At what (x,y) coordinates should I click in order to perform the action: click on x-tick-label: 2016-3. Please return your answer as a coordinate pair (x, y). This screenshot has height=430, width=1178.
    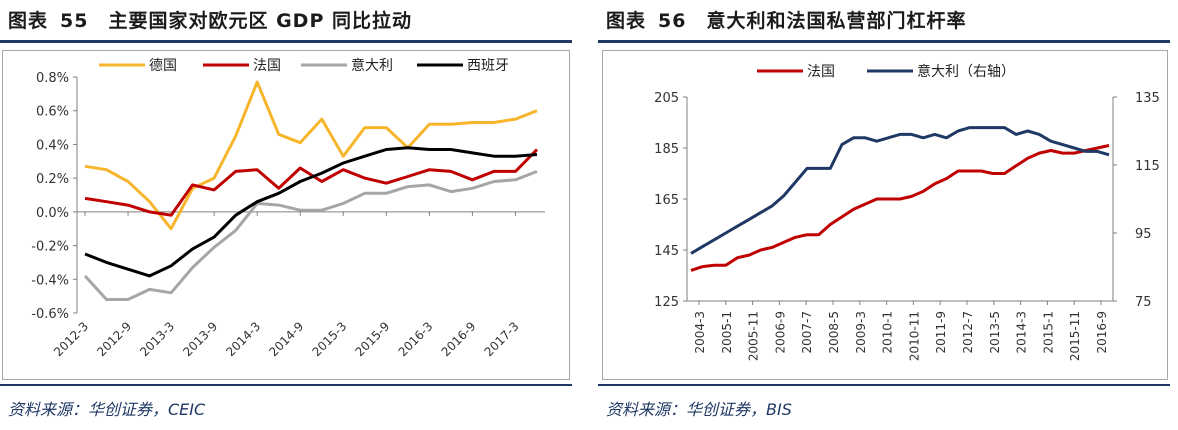
    Looking at the image, I should click on (416, 339).